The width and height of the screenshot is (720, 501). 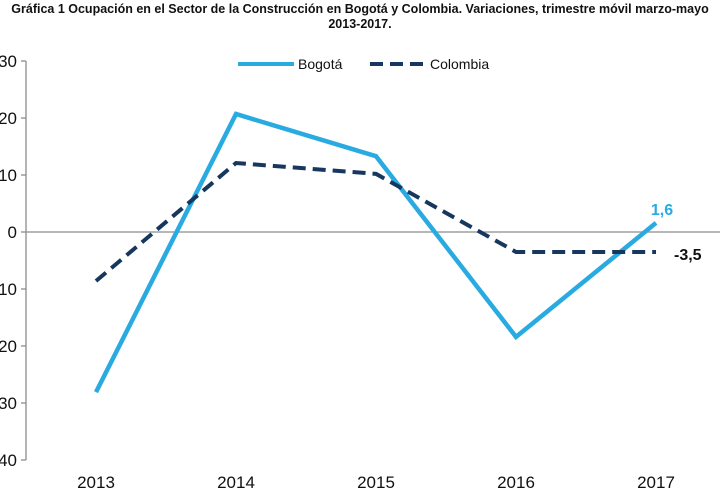 I want to click on end-data-label: -3,5, so click(x=688, y=255).